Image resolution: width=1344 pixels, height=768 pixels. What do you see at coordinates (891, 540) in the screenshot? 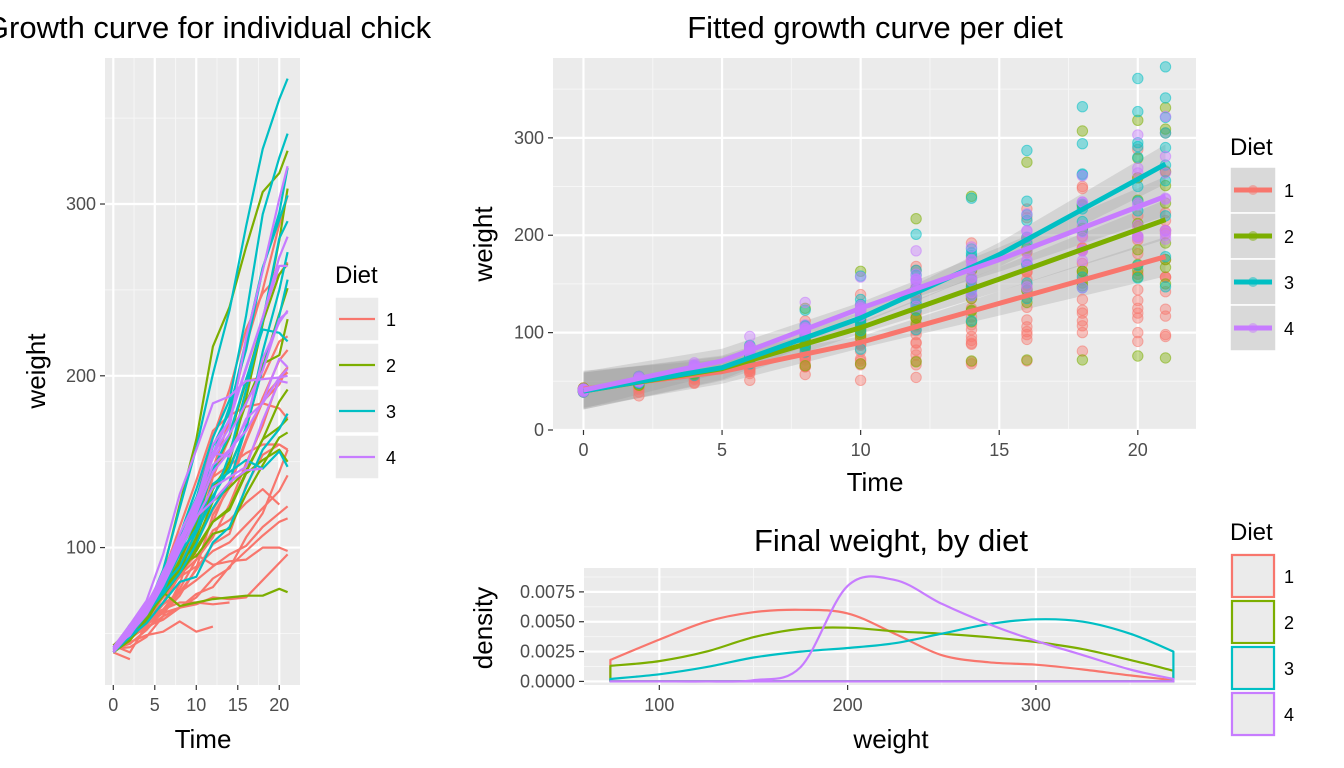
I see `chart-title: Final weight, by diet` at bounding box center [891, 540].